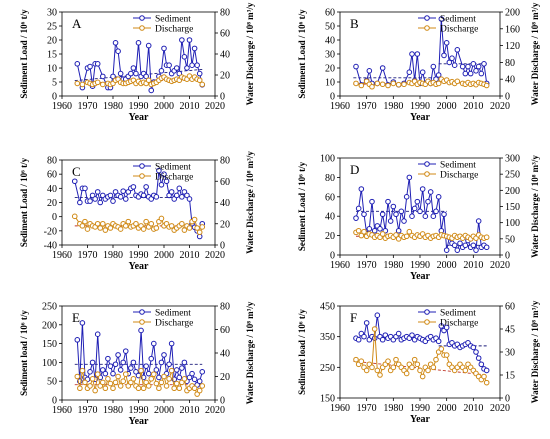 This screenshot has width=550, height=439. What do you see at coordinates (225, 330) in the screenshot?
I see `y-right-tick-label: 60` at bounding box center [225, 330].